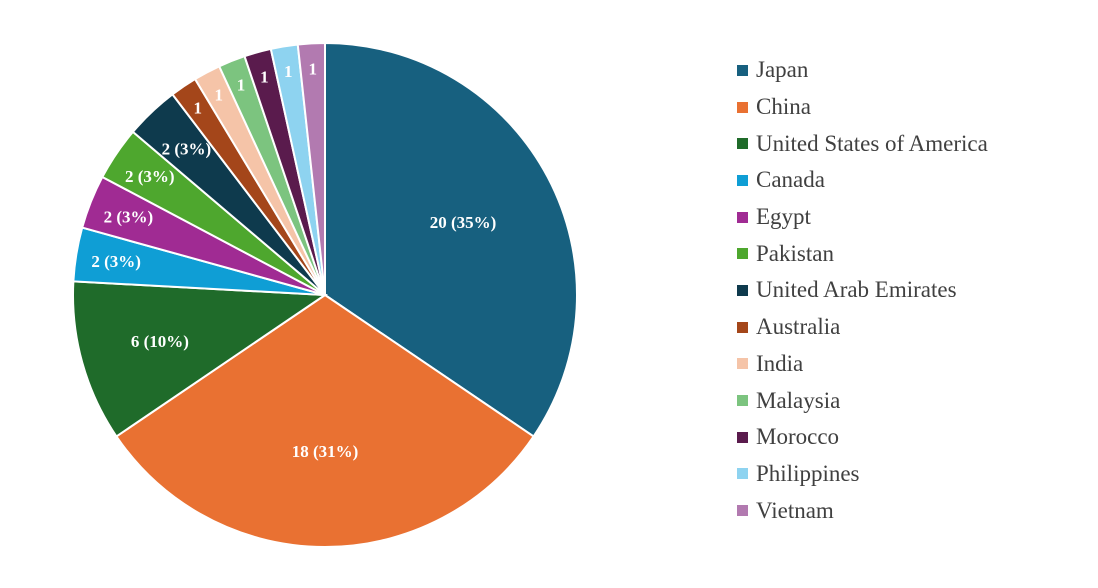 This screenshot has height=588, width=1098. I want to click on pie-slice-united-states-of-america, so click(200, 359).